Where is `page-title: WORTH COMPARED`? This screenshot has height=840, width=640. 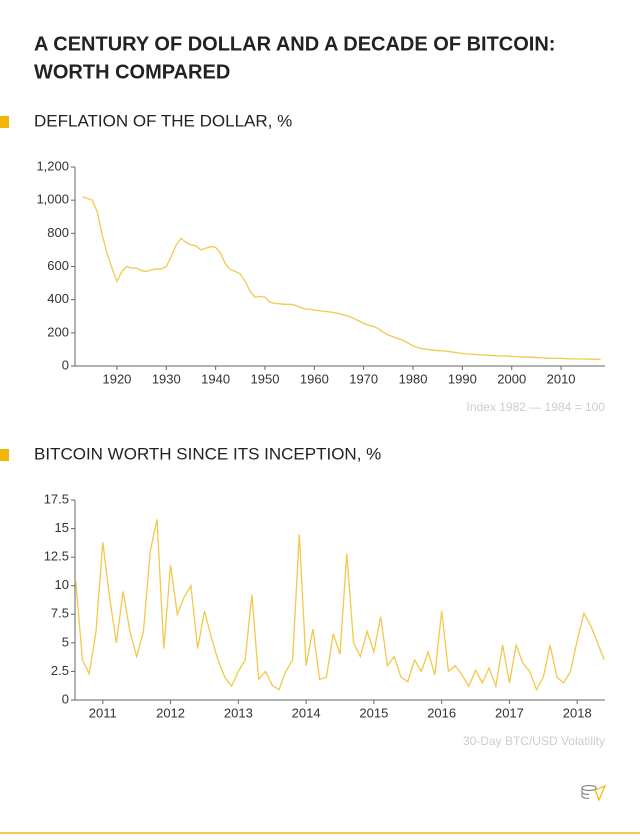 page-title: WORTH COMPARED is located at coordinates (132, 72).